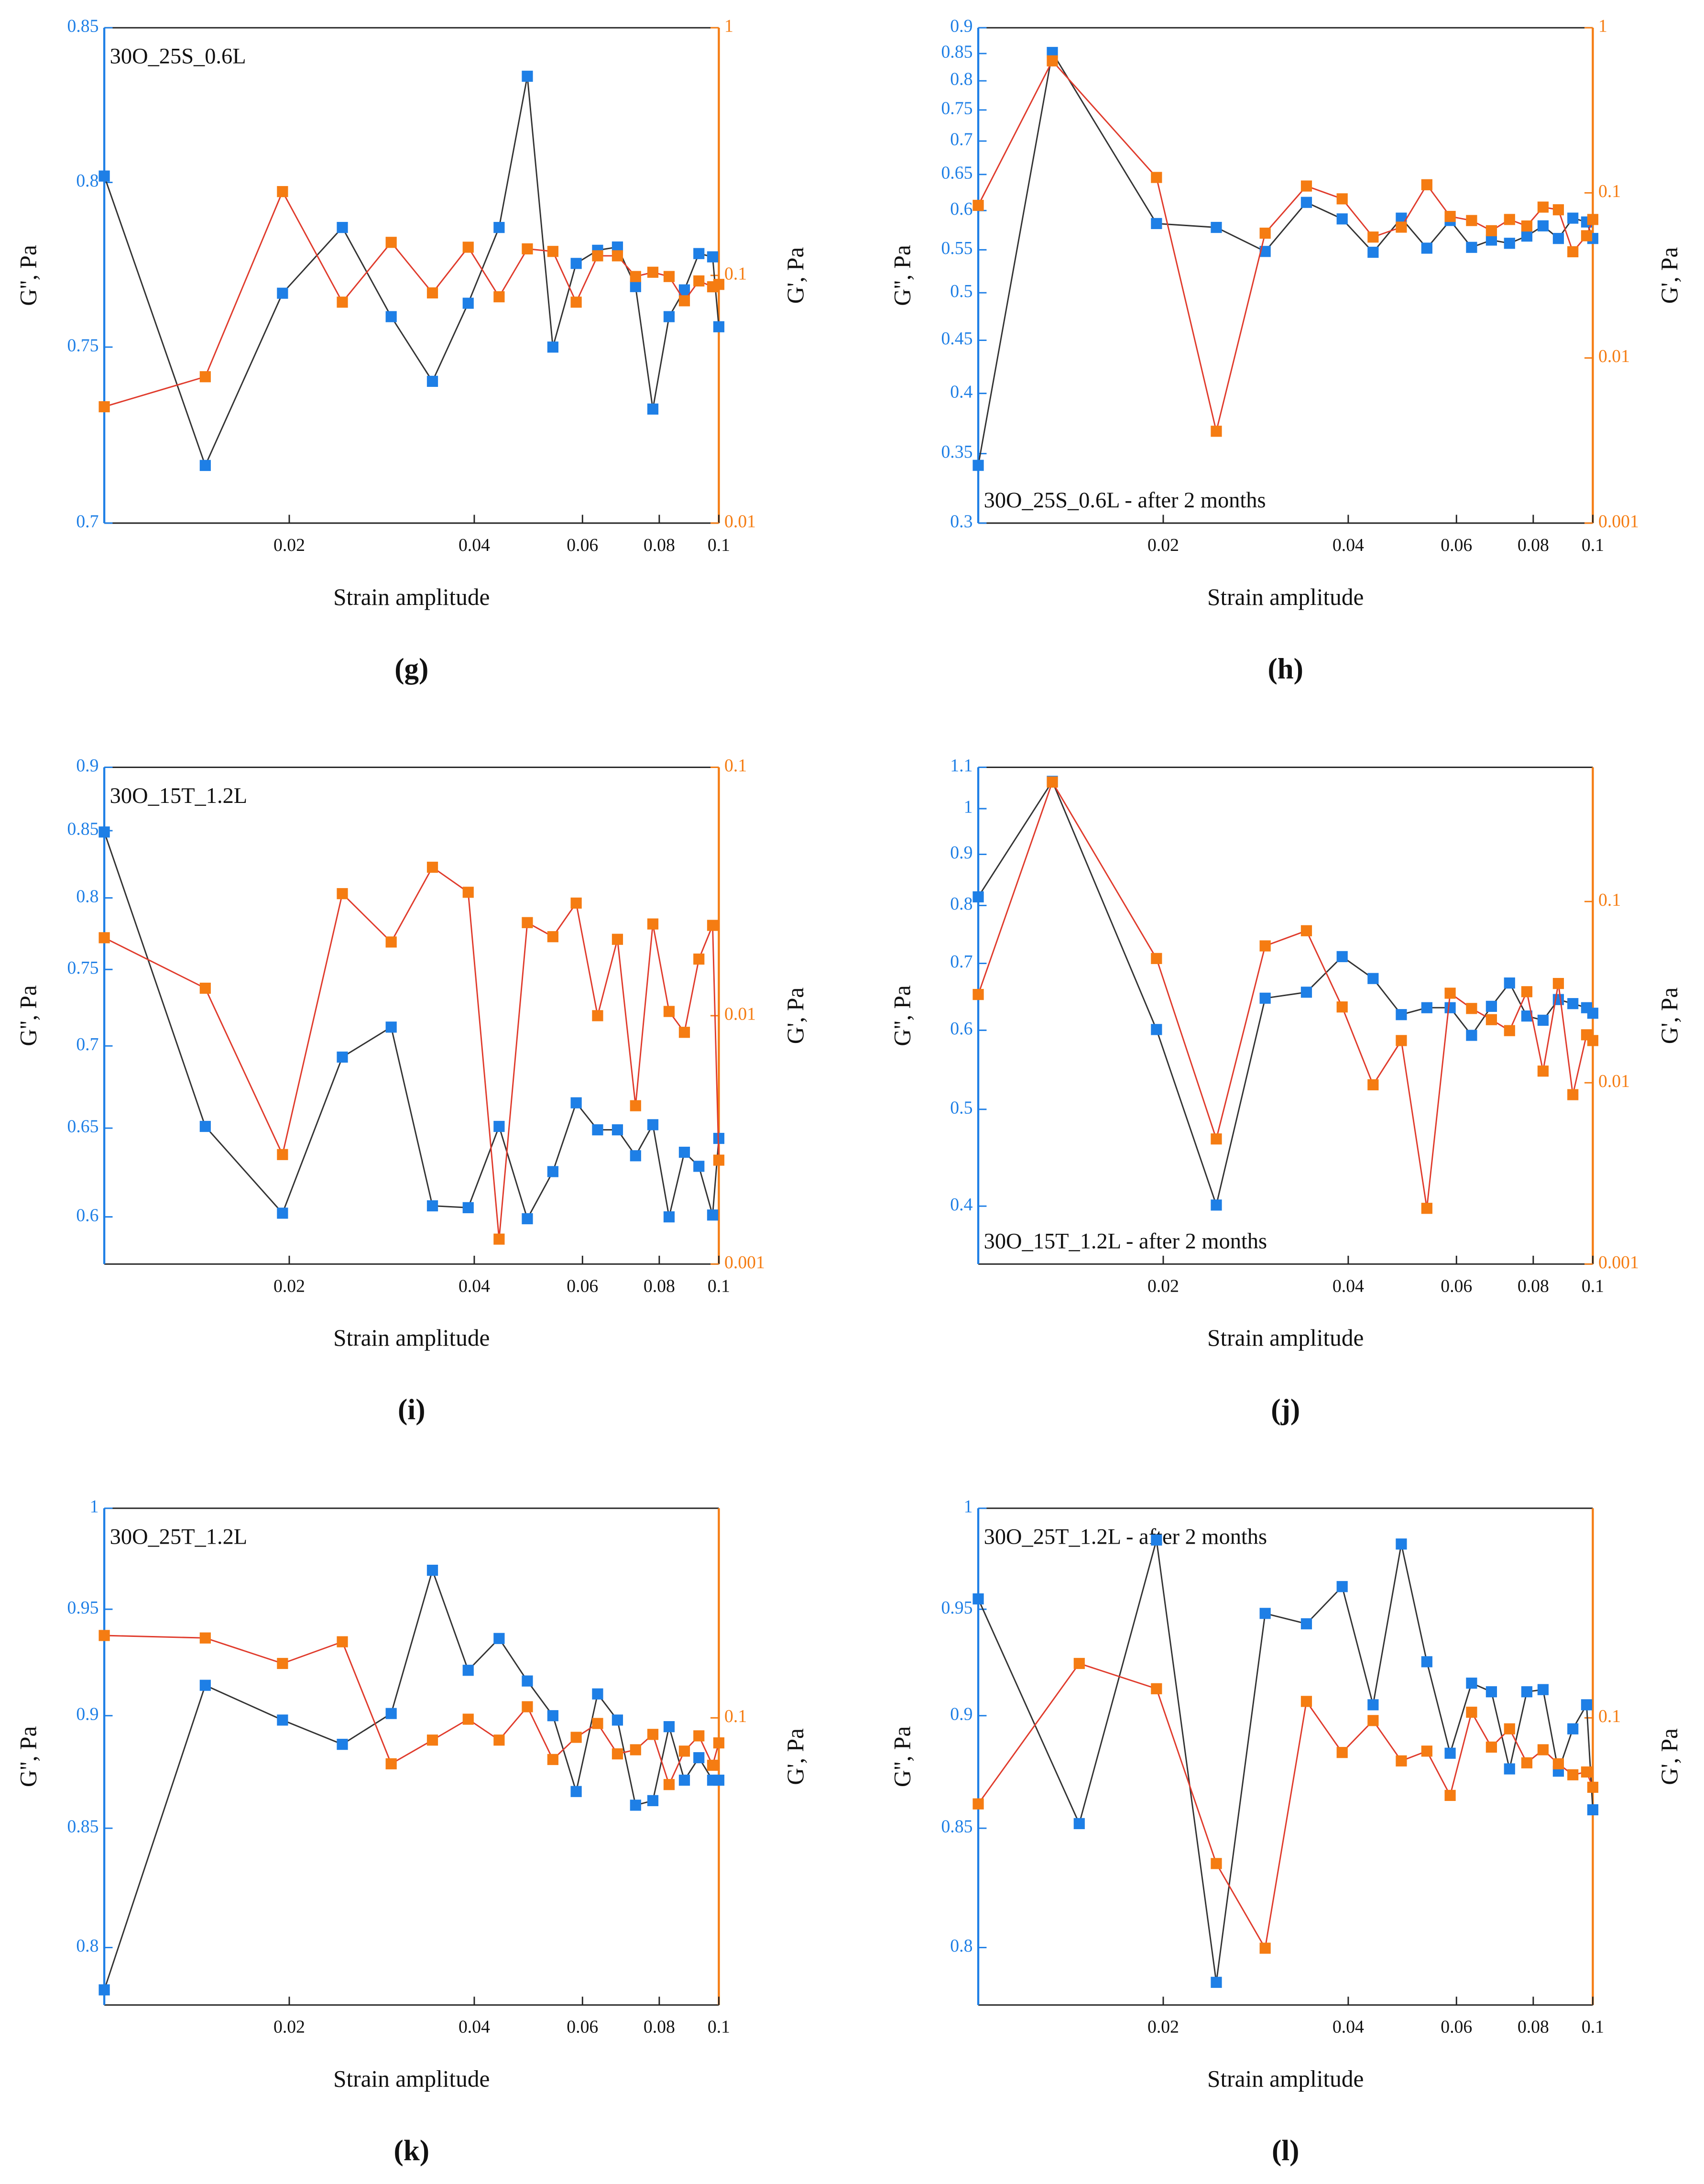 The width and height of the screenshot is (1704, 2184). I want to click on y-tick-label: 0.8, so click(87, 181).